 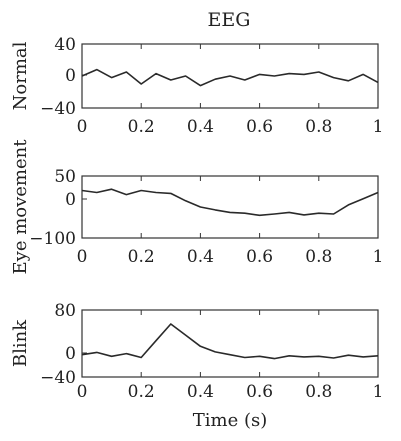 What do you see at coordinates (229, 20) in the screenshot?
I see `chart-title: EEG` at bounding box center [229, 20].